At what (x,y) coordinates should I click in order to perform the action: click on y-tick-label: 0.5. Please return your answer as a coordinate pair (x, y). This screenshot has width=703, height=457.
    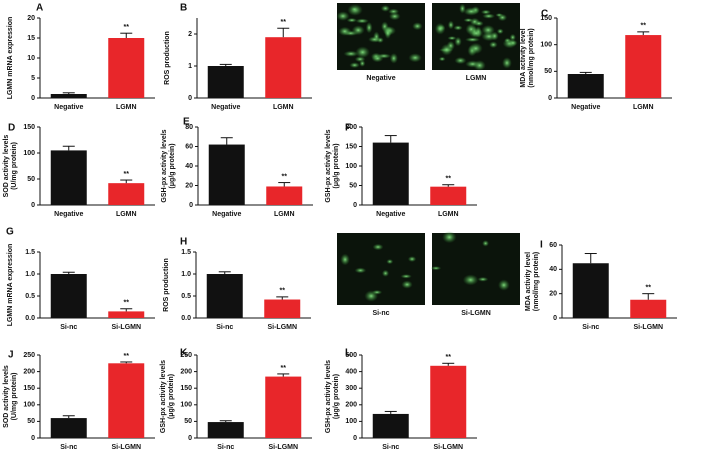
    Looking at the image, I should click on (186, 296).